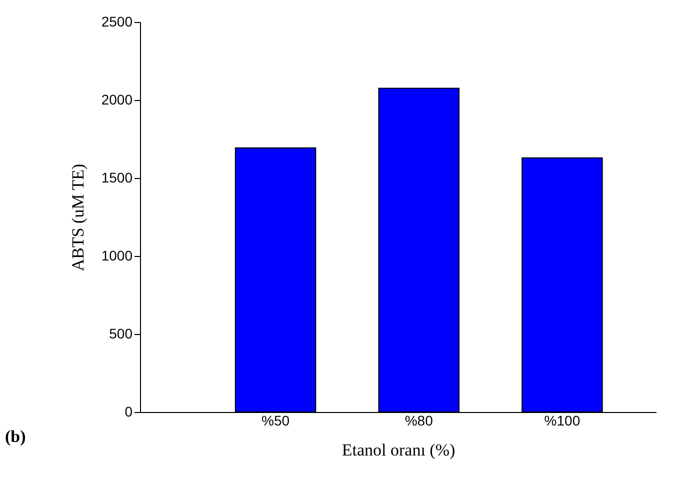 The width and height of the screenshot is (676, 494). I want to click on y-tick-label: 2500, so click(117, 22).